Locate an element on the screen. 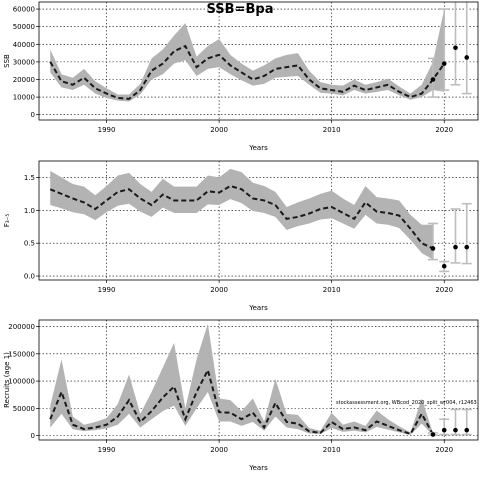 The image size is (480, 480). y-tick-label: 200000 is located at coordinates (21, 327).